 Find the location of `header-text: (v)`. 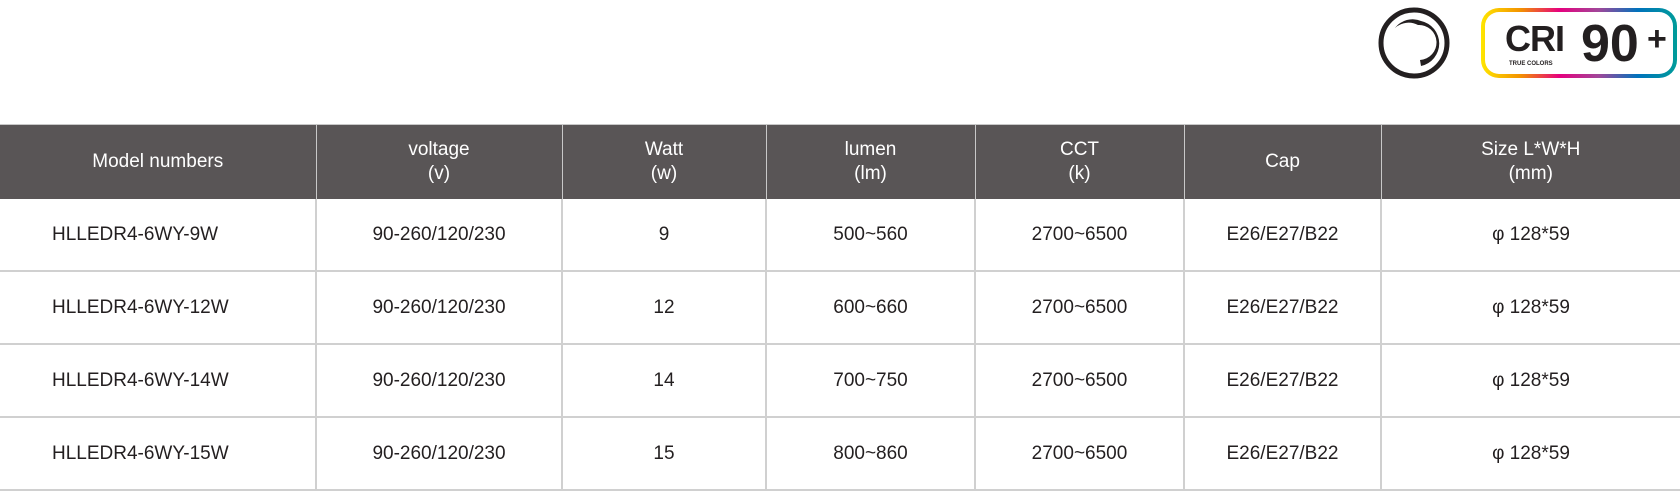

header-text: (v) is located at coordinates (439, 173).